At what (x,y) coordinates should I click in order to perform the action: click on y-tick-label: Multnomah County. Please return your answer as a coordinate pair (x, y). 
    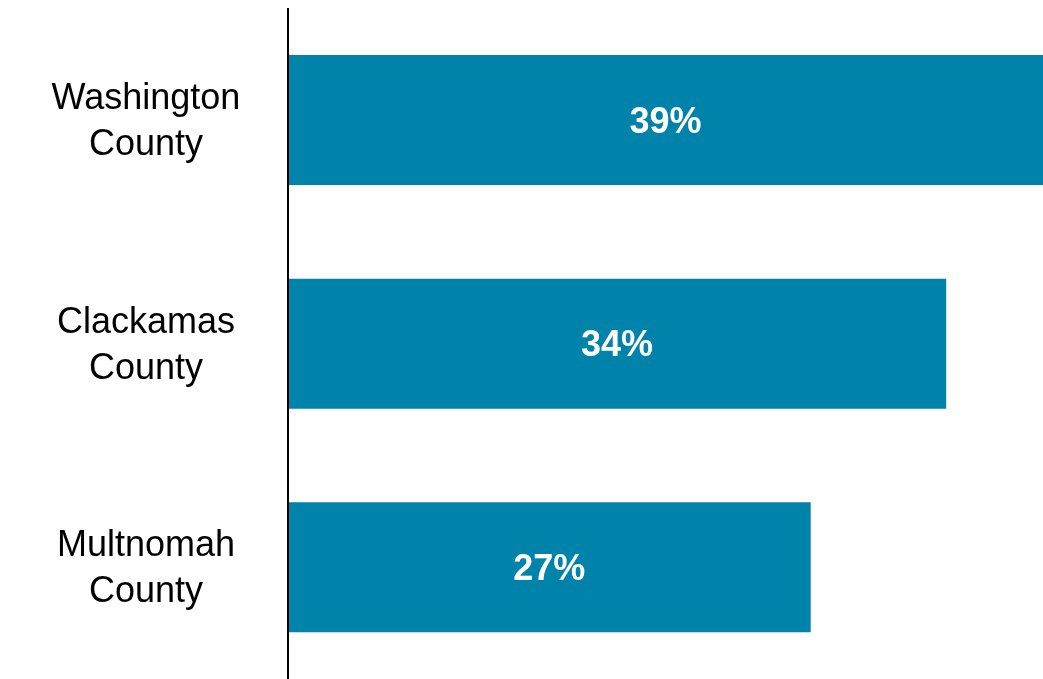
    Looking at the image, I should click on (146, 567).